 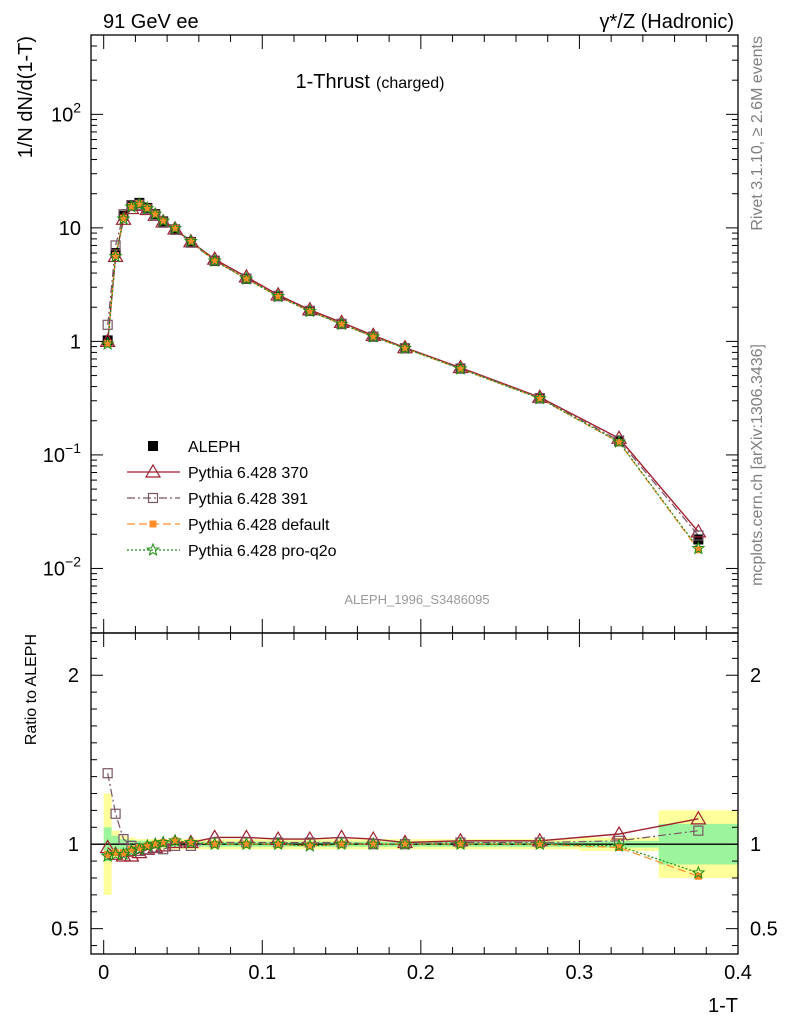 What do you see at coordinates (153, 446) in the screenshot?
I see `legend-marker-data` at bounding box center [153, 446].